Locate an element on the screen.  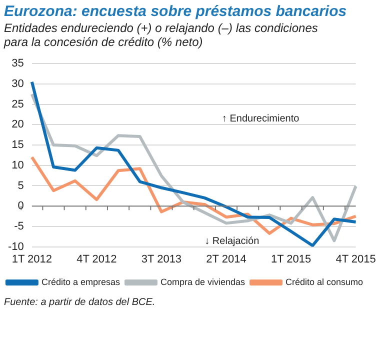
x-tick-label: 1T 2012 is located at coordinates (32, 259).